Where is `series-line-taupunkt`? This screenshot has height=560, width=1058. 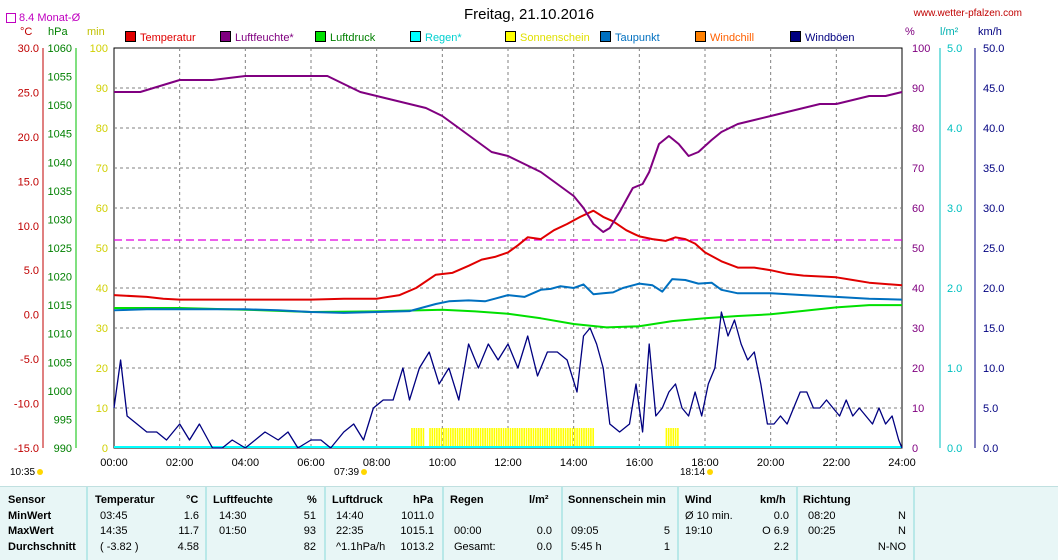
series-line-taupunkt is located at coordinates (508, 296).